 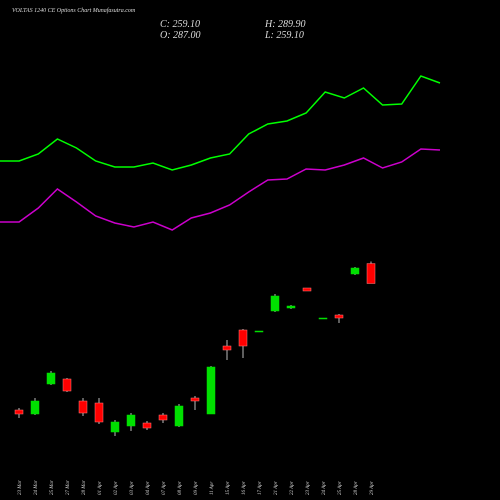 I want to click on indicator-line, so click(x=220, y=189).